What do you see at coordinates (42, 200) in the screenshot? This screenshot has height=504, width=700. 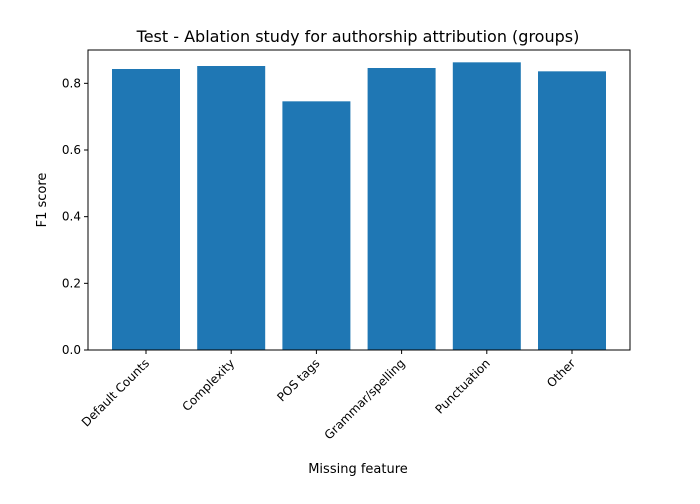 I see `y-axis-label: F1 score` at bounding box center [42, 200].